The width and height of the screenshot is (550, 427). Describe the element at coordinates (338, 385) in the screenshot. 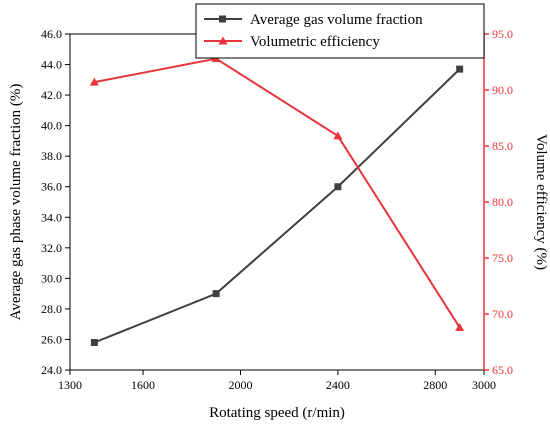

I see `x-tick-label: 2400` at that location.